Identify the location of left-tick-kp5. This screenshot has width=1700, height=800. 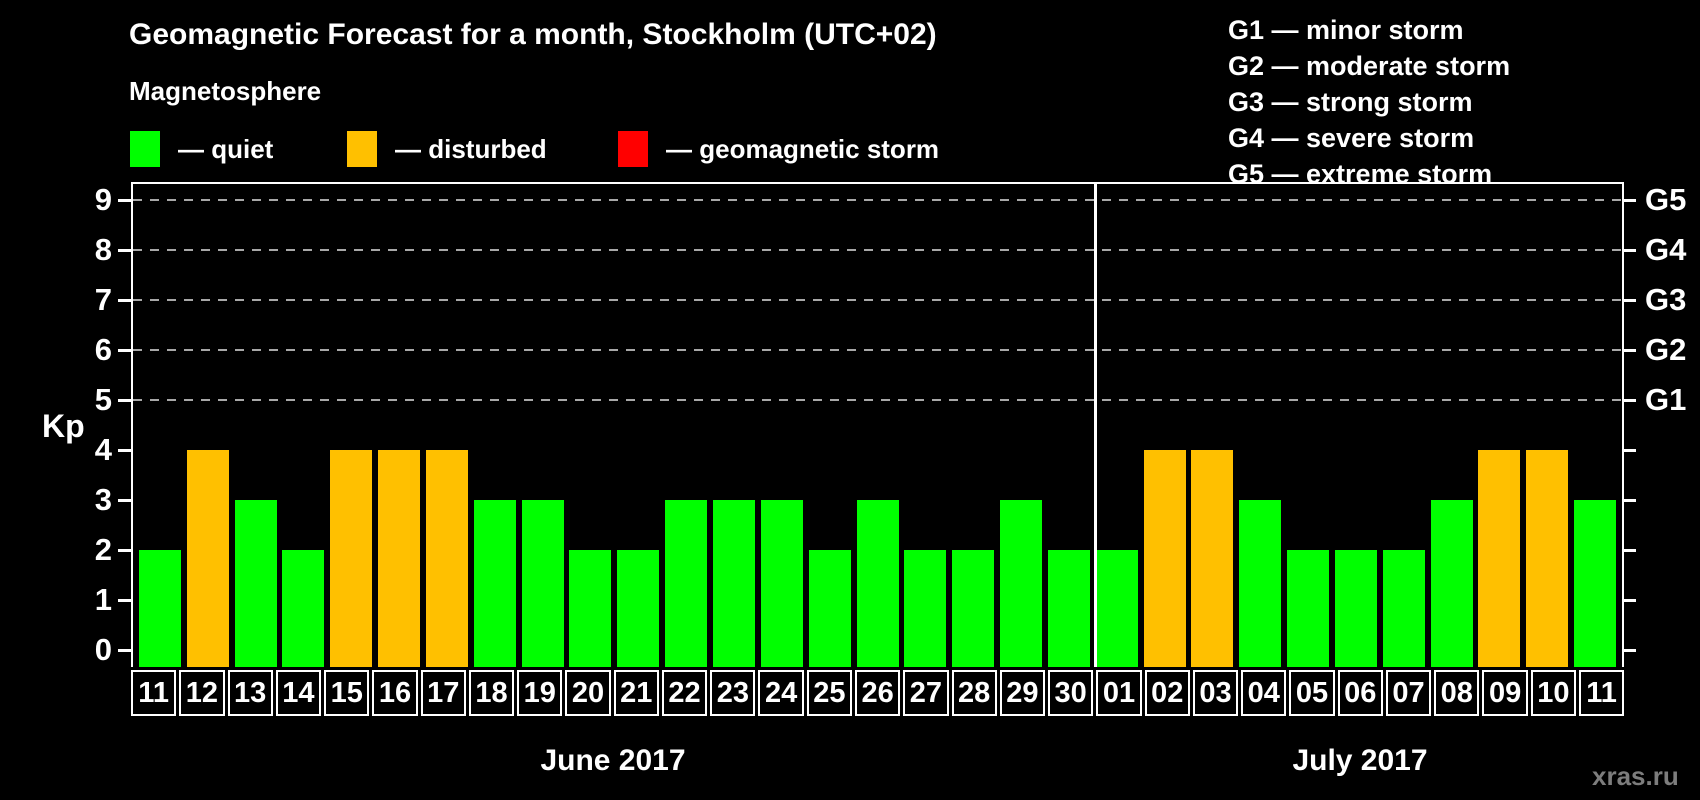
(124, 400).